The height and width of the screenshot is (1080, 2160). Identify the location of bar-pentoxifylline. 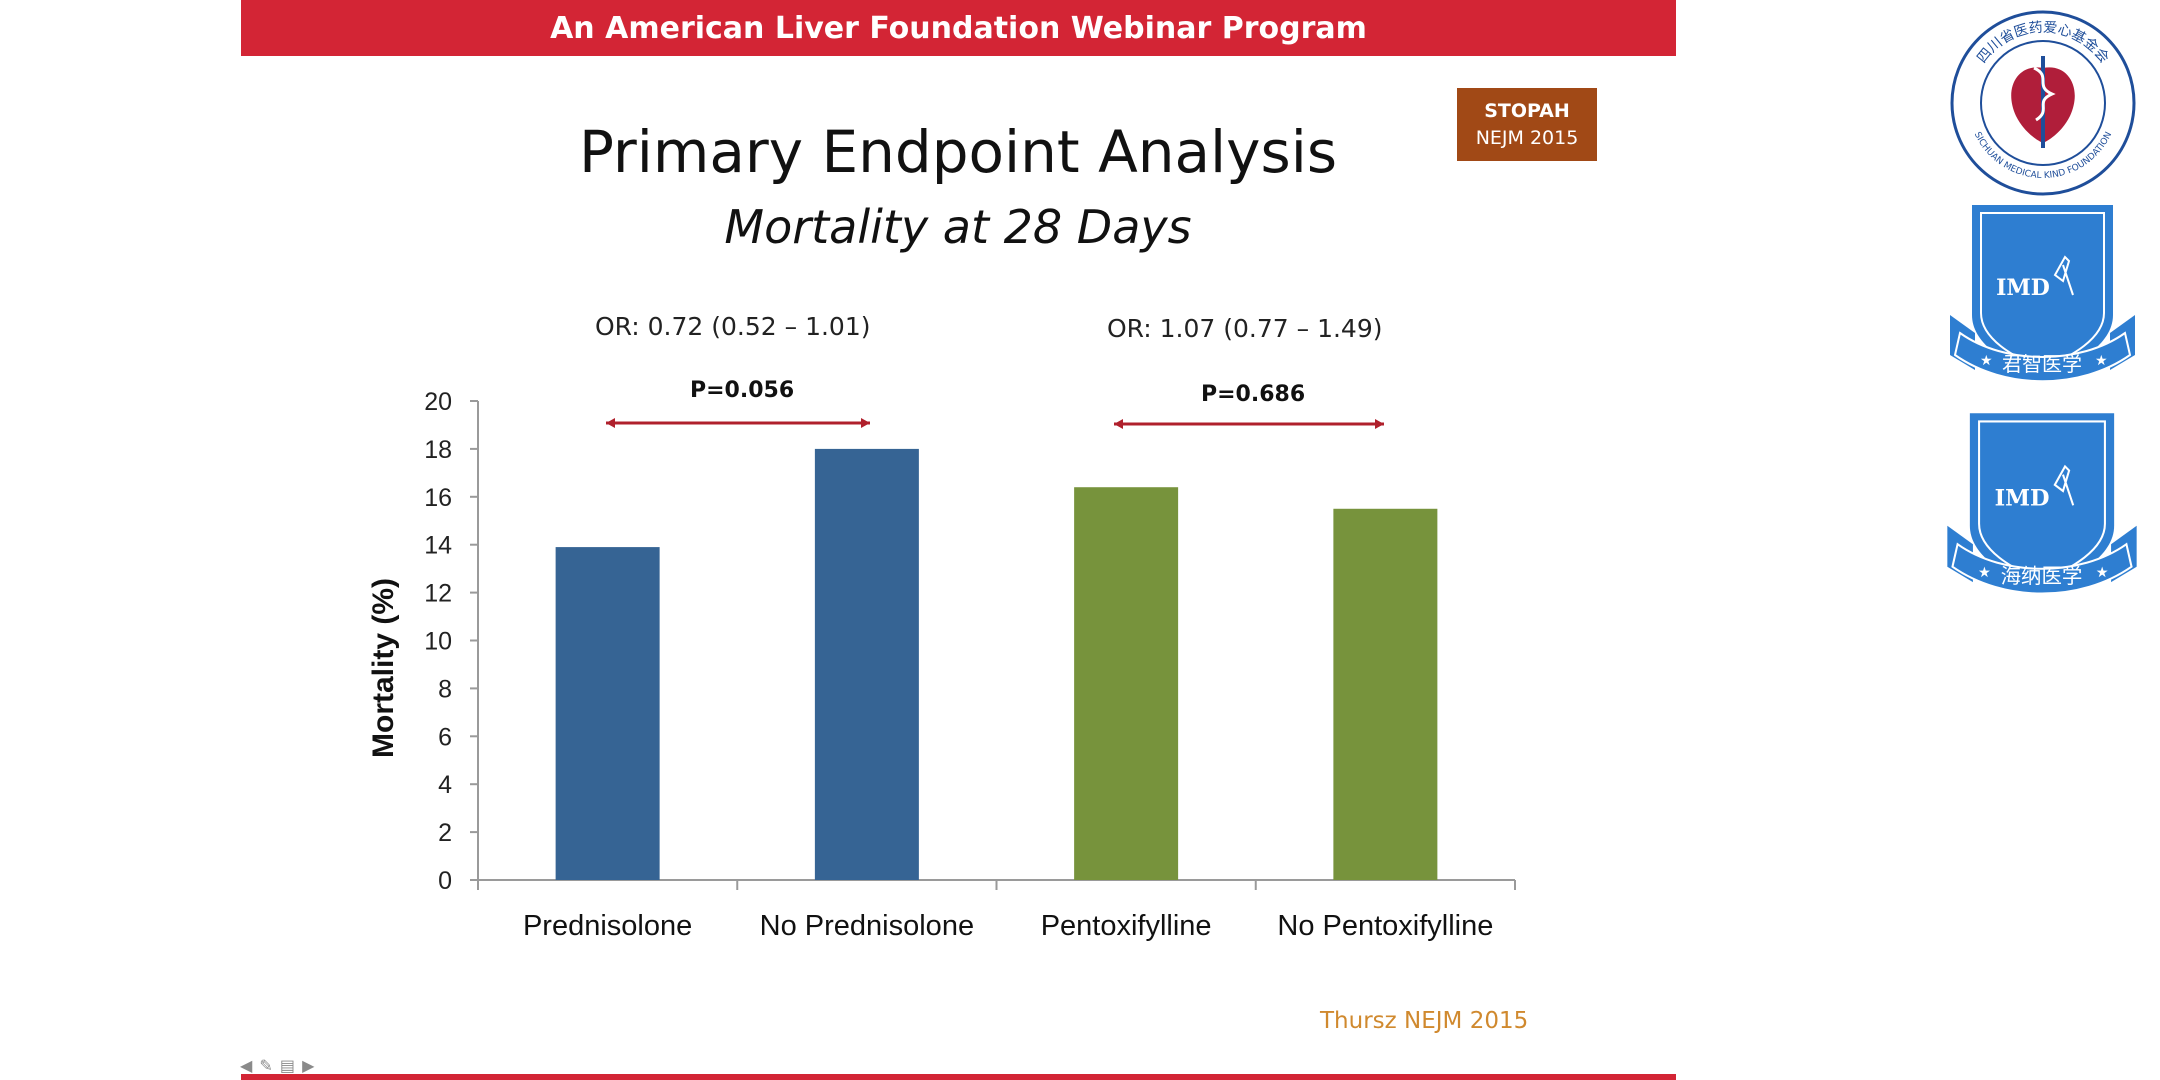
(1126, 683).